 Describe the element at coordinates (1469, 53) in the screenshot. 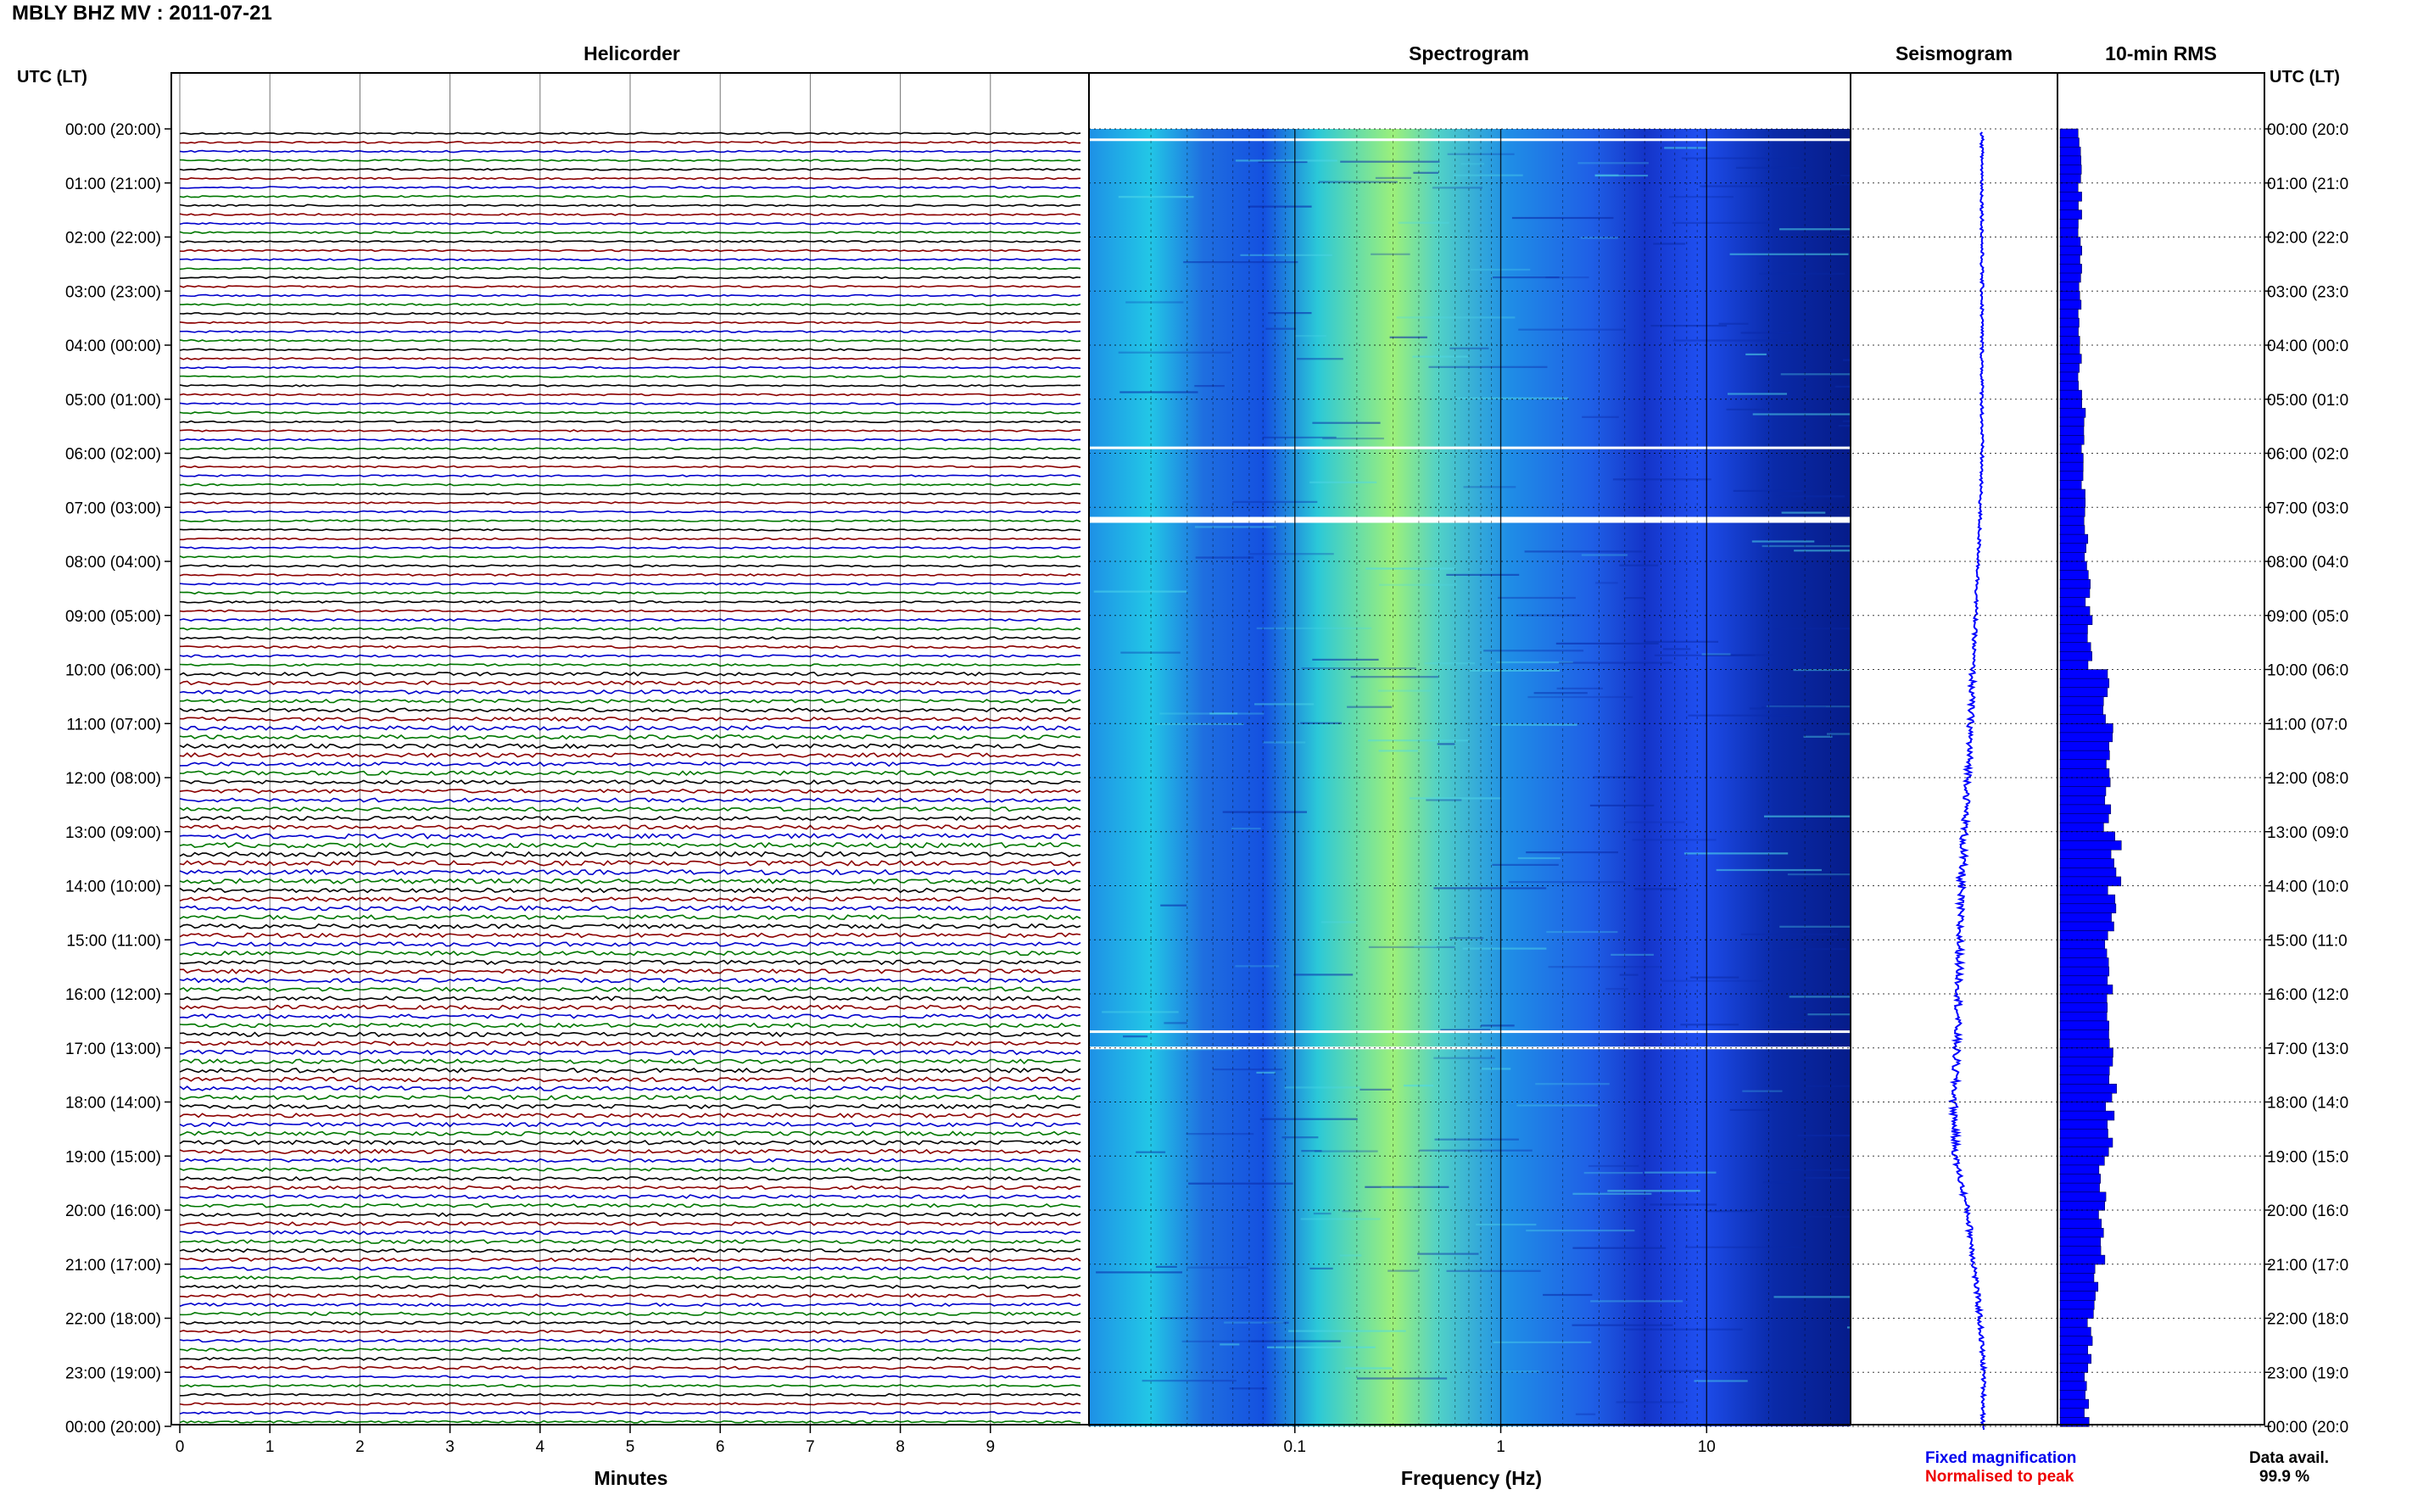

I see `spectrogram-title: Spectrogram` at that location.